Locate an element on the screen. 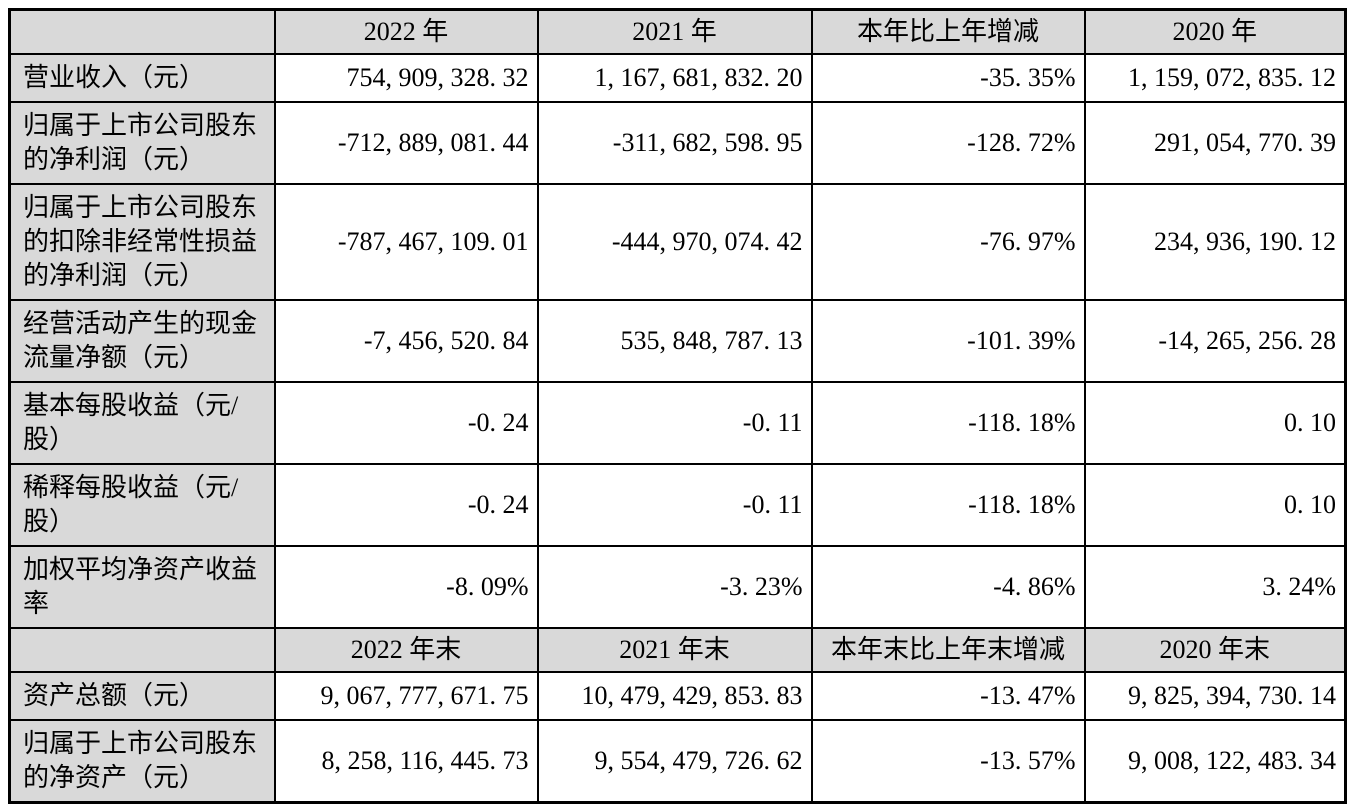 The width and height of the screenshot is (1352, 812). value-cell: 9, 825, 394, 730. 14 is located at coordinates (1215, 696).